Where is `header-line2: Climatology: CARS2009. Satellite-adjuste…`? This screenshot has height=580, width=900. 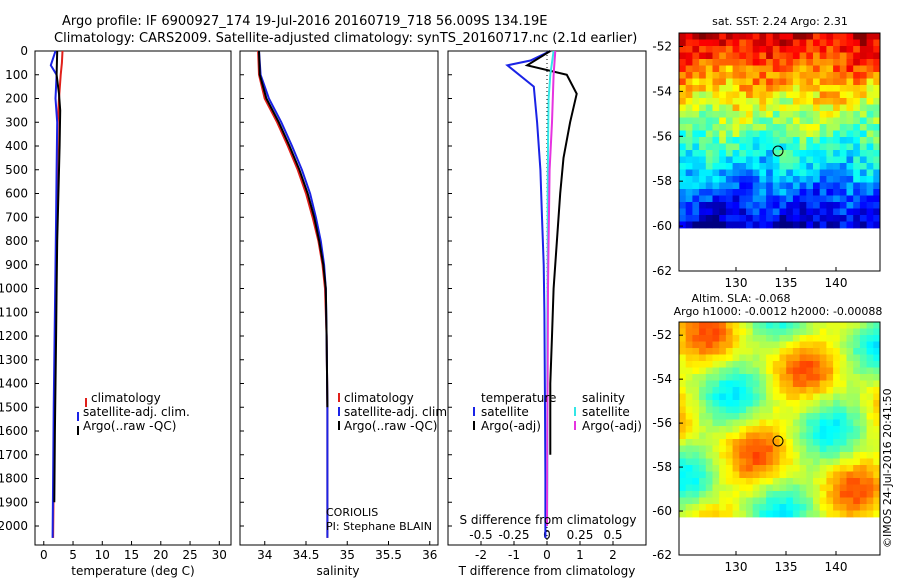
header-line2: Climatology: CARS2009. Satellite-adjuste… is located at coordinates (345, 38).